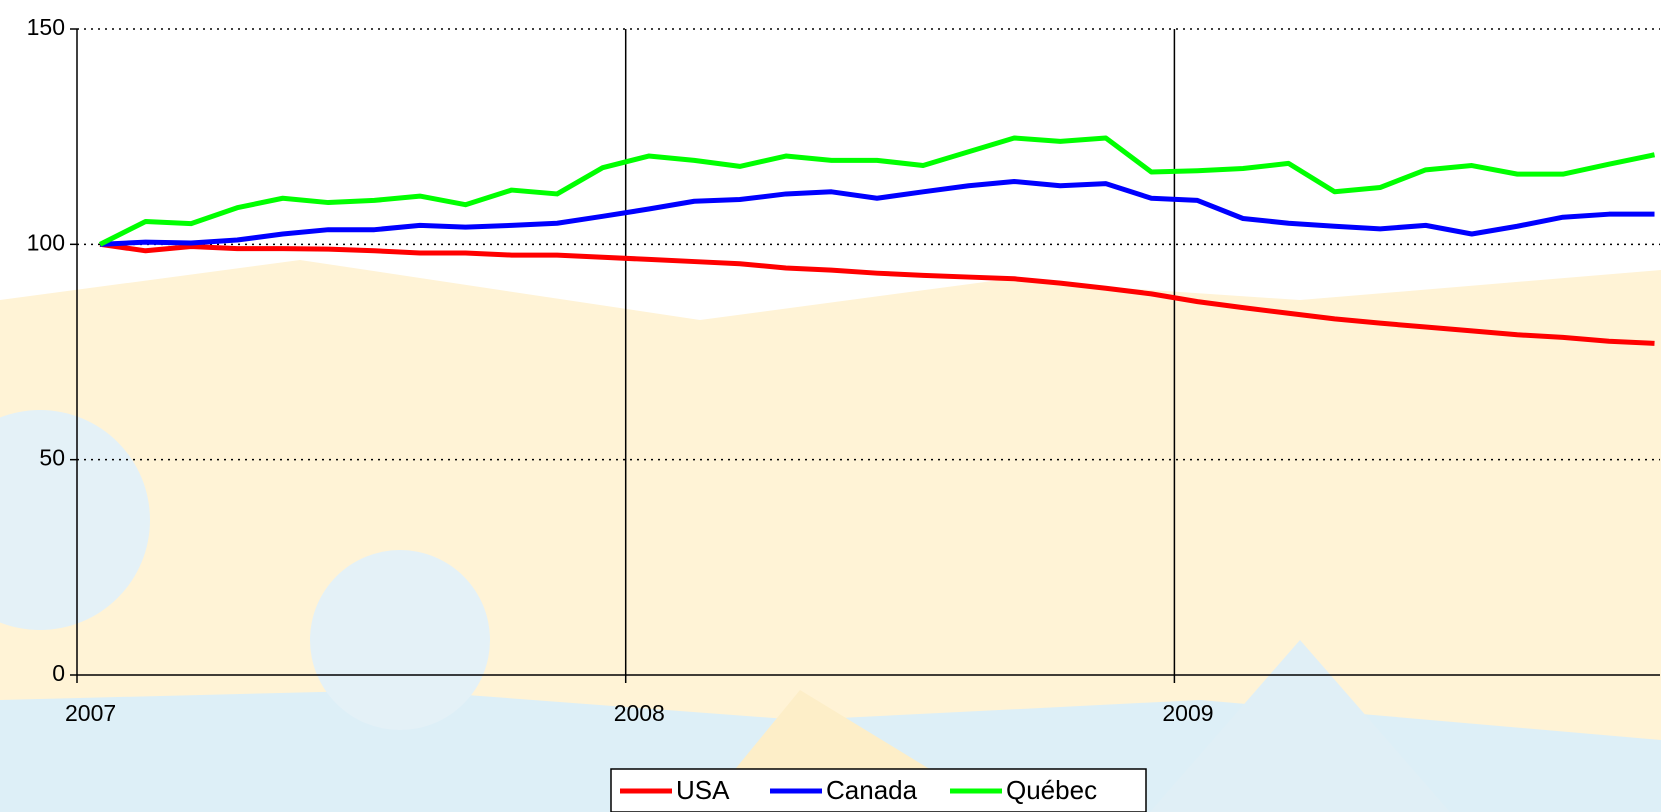 The height and width of the screenshot is (812, 1661). What do you see at coordinates (872, 790) in the screenshot?
I see `legend-label: Canada` at bounding box center [872, 790].